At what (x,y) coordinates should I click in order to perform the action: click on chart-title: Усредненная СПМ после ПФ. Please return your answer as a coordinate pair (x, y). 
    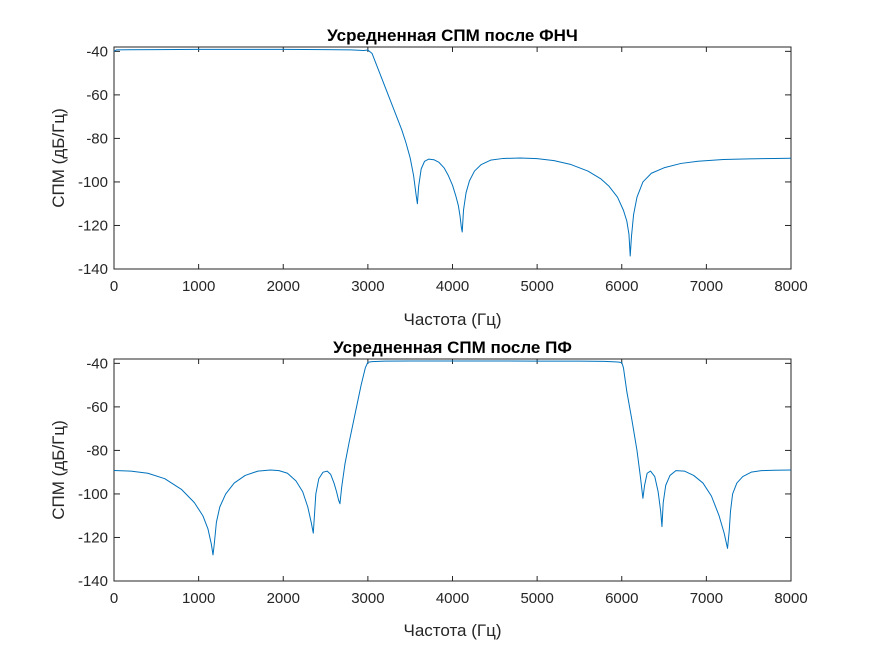
    Looking at the image, I should click on (452, 347).